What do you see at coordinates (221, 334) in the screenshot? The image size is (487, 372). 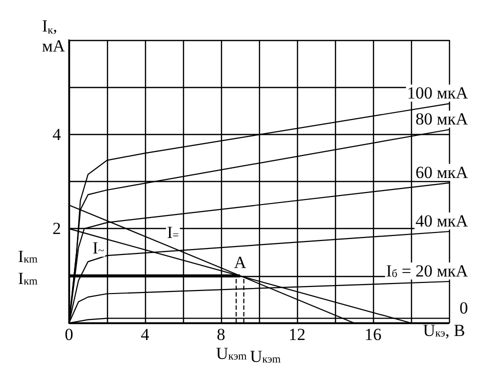 I see `x-tick-label: 8` at bounding box center [221, 334].